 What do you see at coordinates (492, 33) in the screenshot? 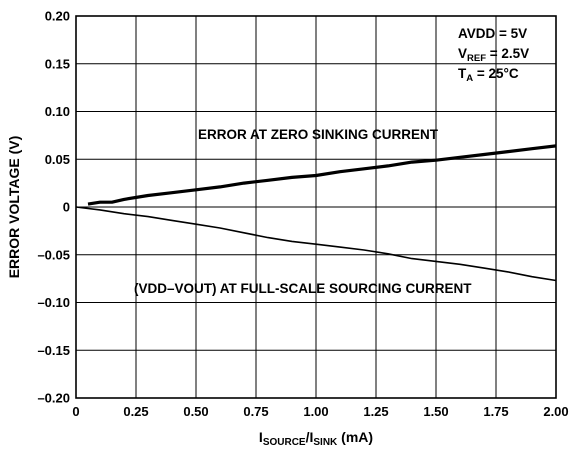
I see `condition-avdd: AVDD = 5V` at bounding box center [492, 33].